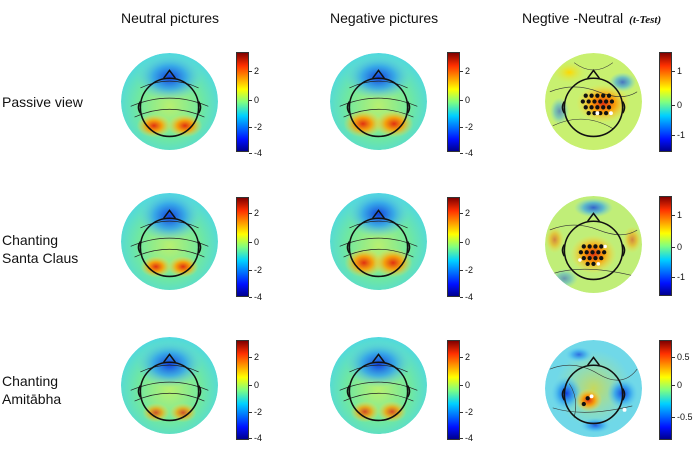 This screenshot has height=454, width=693. I want to click on colorbar-amplitude-r3c1, so click(242, 390).